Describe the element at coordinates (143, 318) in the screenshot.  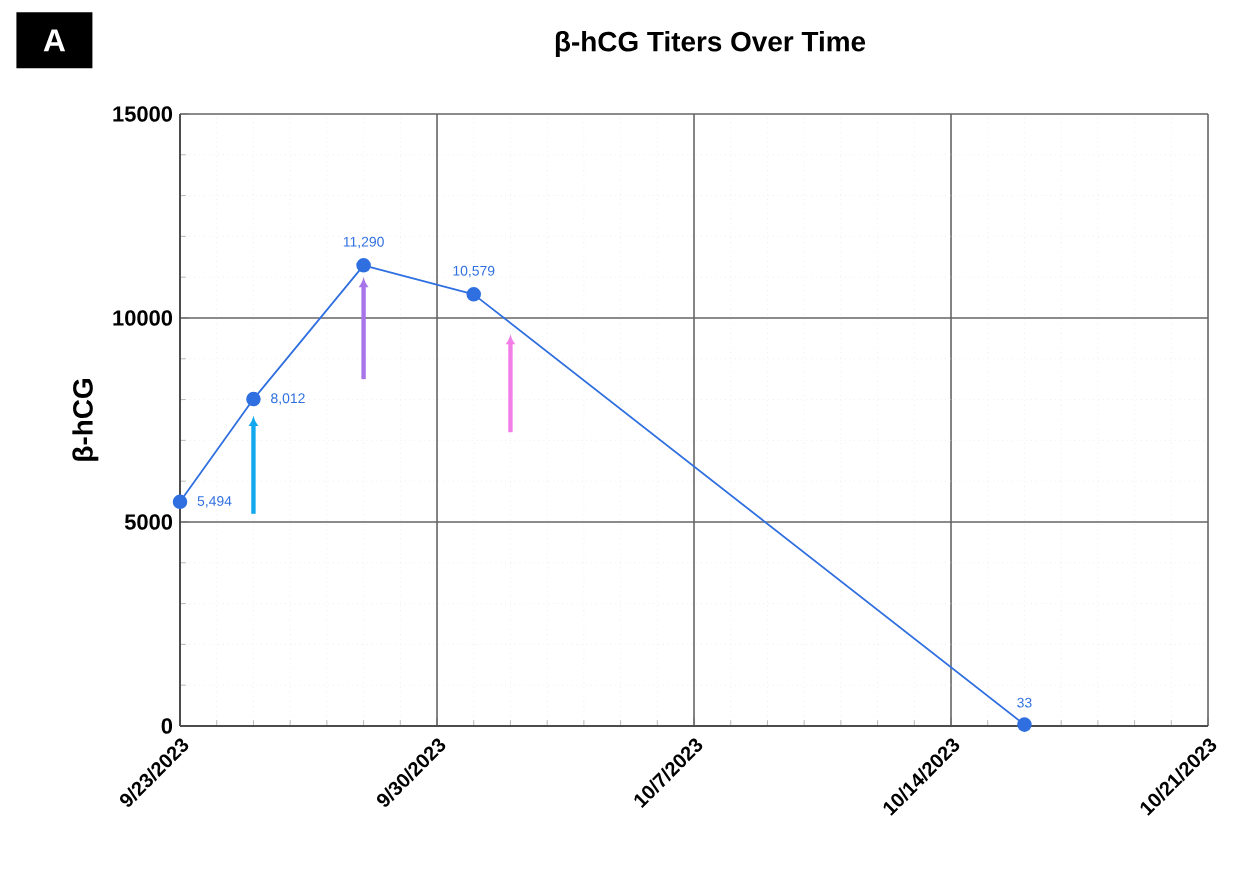
I see `y-tick-label: 10000` at that location.